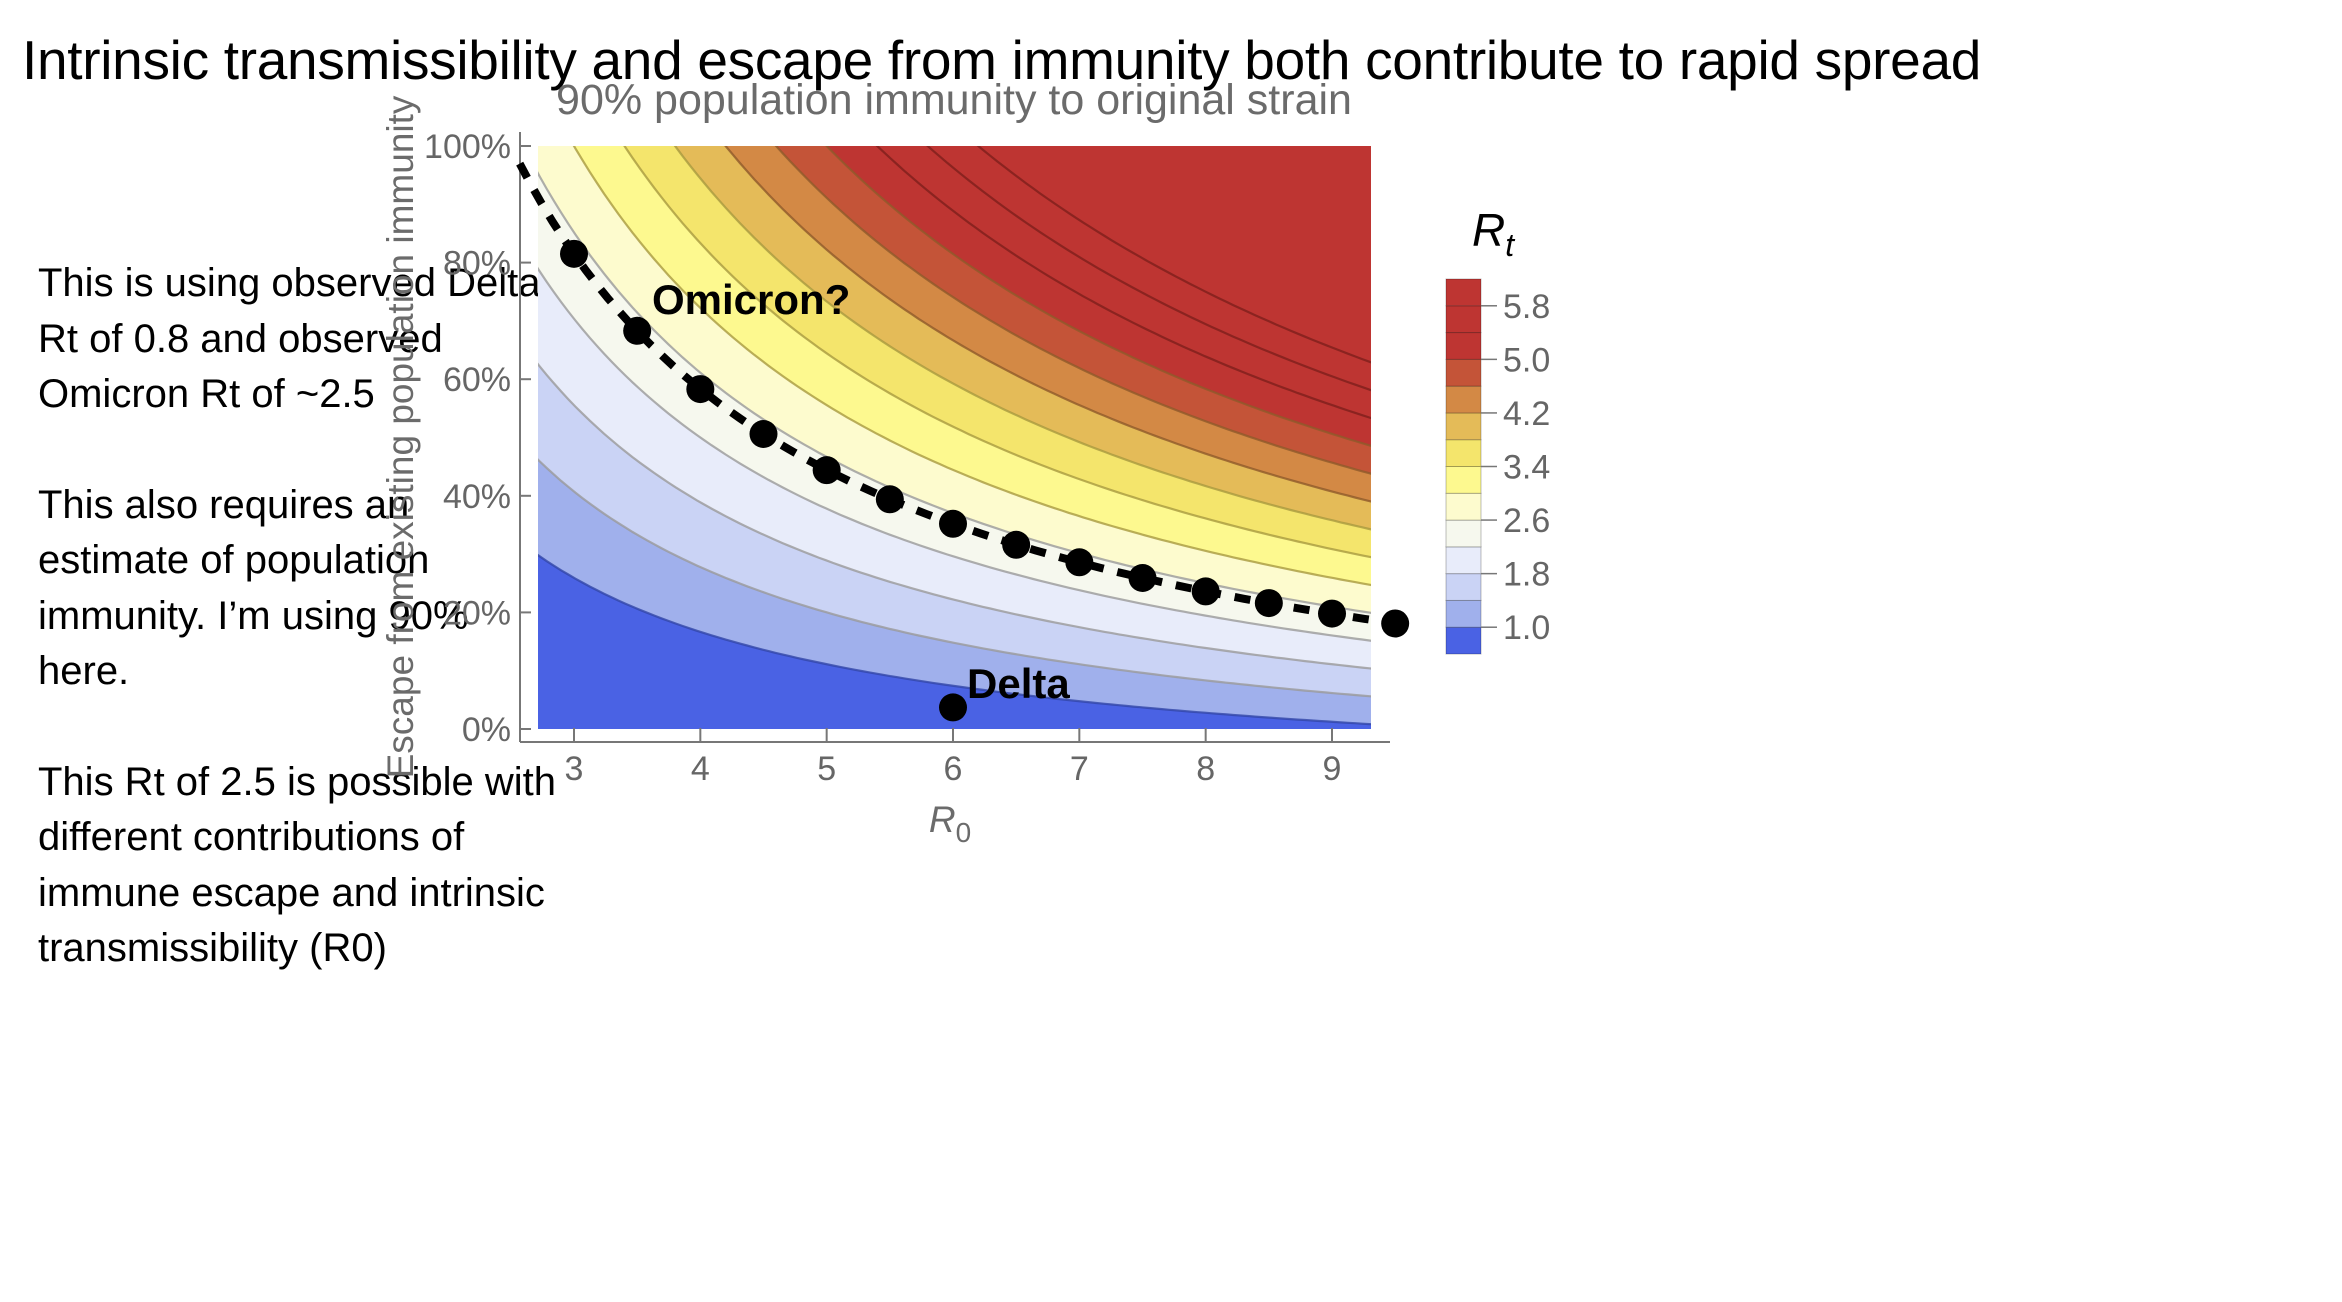 This screenshot has height=1302, width=2342. Describe the element at coordinates (477, 497) in the screenshot. I see `y-tick-label: 40%` at that location.